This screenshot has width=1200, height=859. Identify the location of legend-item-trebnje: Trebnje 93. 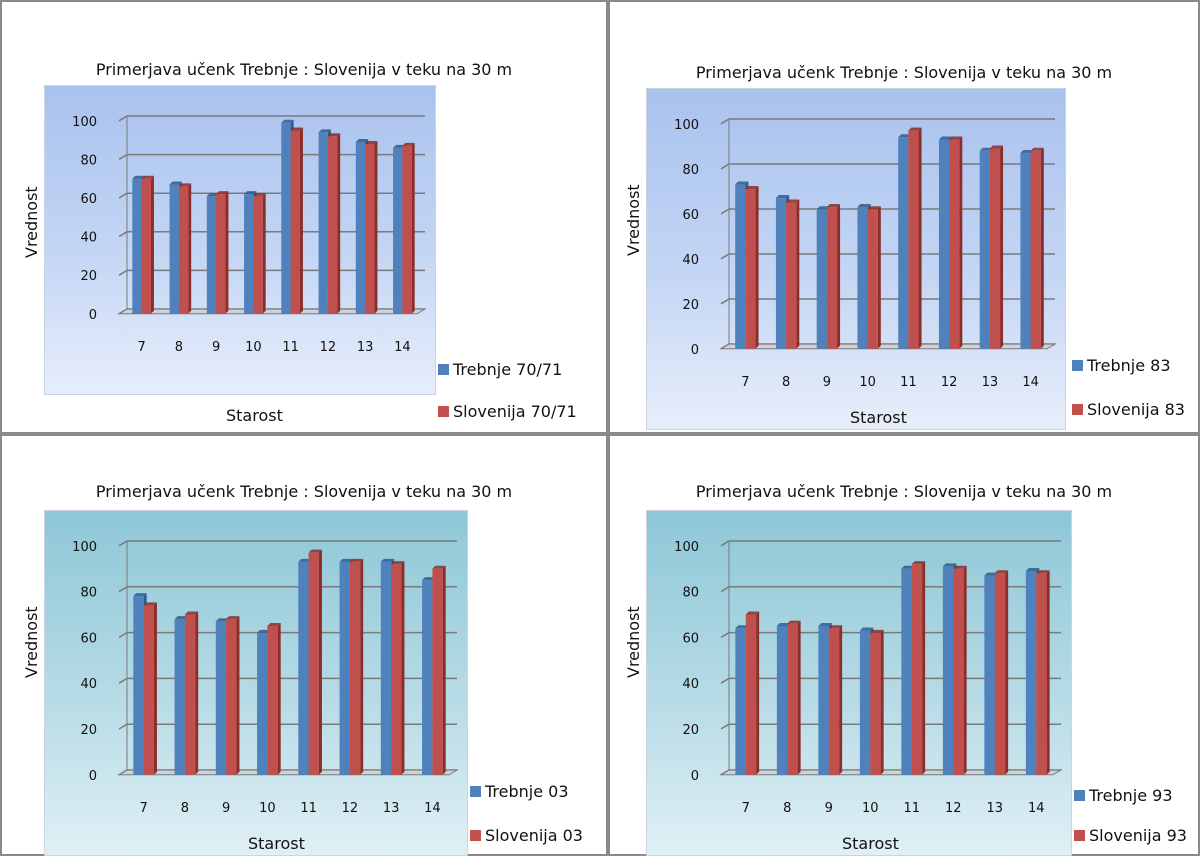
(1123, 795).